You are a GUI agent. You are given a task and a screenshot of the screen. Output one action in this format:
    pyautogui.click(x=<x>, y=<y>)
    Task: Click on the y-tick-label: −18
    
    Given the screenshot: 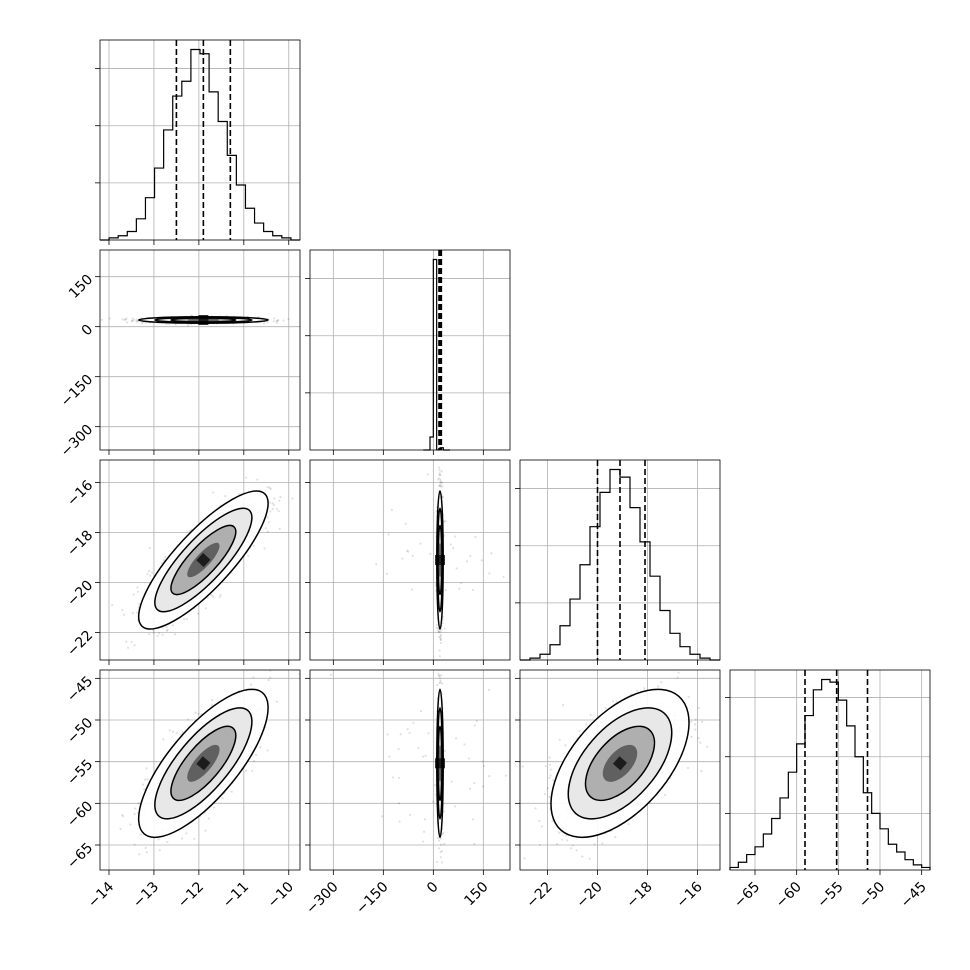 What is the action you would take?
    pyautogui.click(x=80, y=543)
    